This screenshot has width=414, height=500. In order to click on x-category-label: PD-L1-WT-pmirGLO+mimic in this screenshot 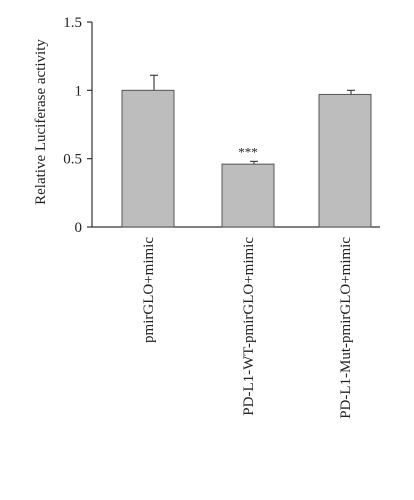, I will do `click(249, 326)`.